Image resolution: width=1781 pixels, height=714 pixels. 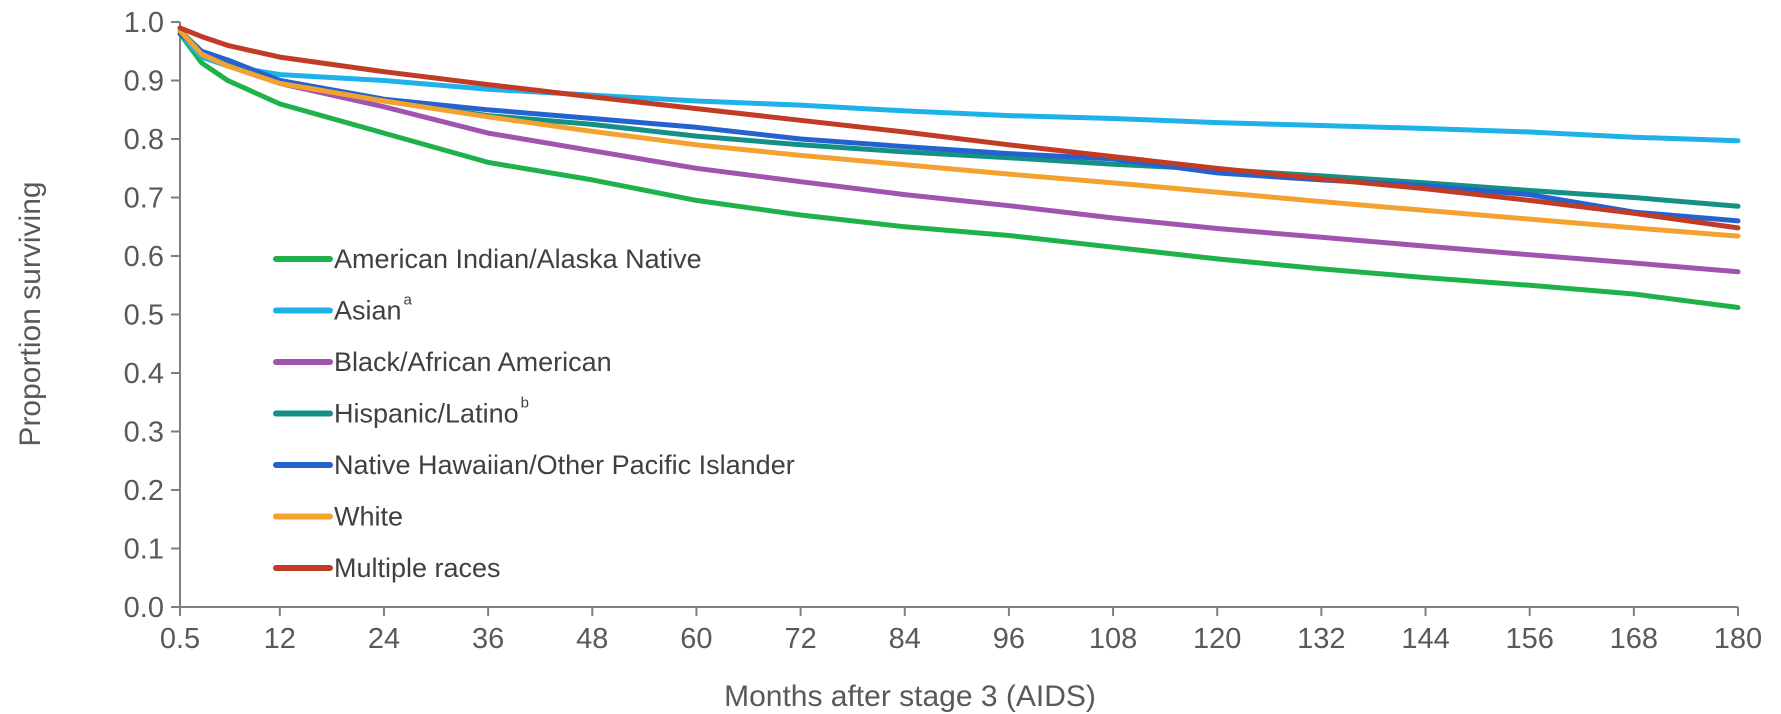 What do you see at coordinates (592, 639) in the screenshot?
I see `x-tick-label: 48` at bounding box center [592, 639].